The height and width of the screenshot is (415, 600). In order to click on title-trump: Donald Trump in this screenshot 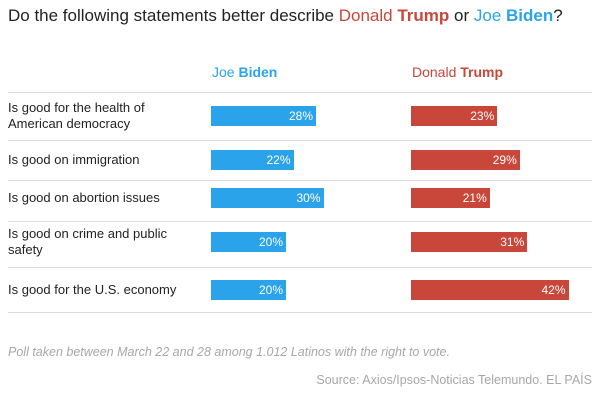, I will do `click(394, 15)`.